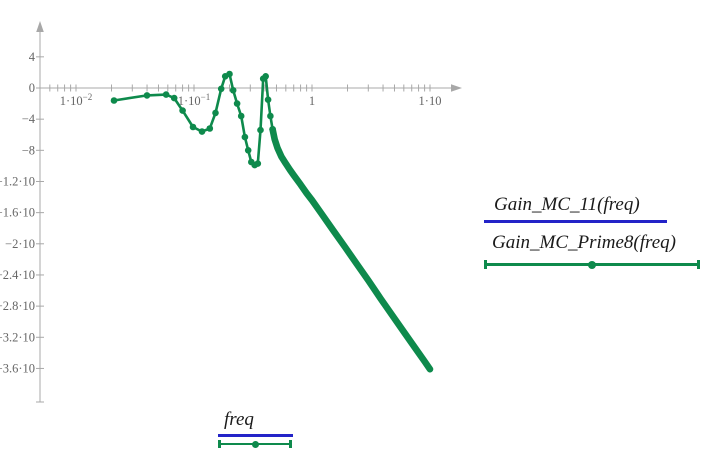 This screenshot has height=453, width=725. Describe the element at coordinates (17, 368) in the screenshot. I see `y-tick-label: −3.6·10` at that location.